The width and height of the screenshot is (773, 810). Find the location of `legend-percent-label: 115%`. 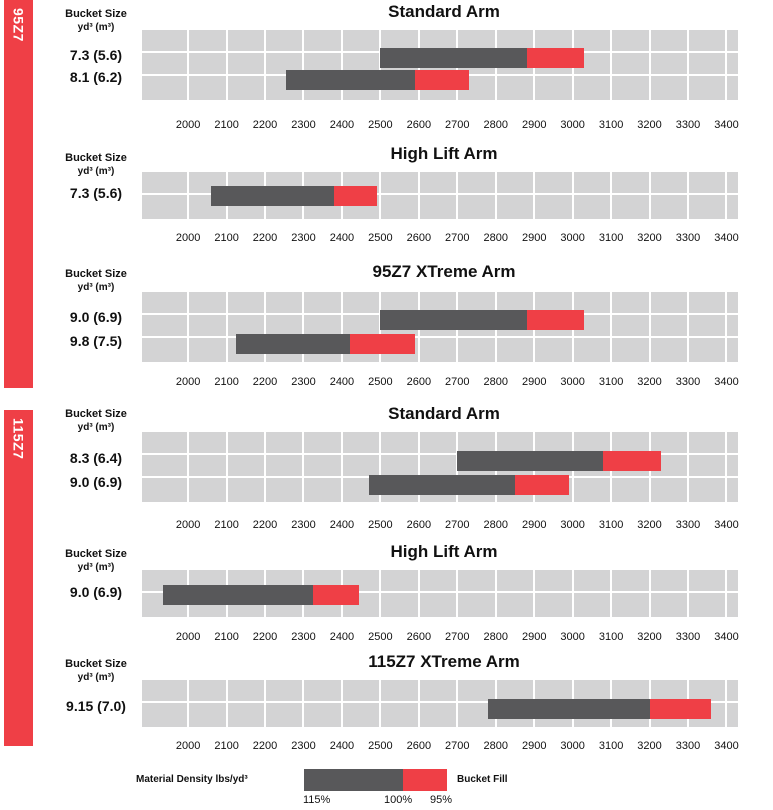

legend-percent-label: 115% is located at coordinates (317, 800).